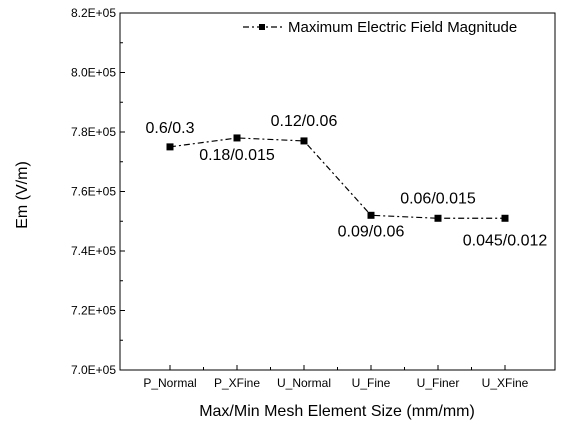  Describe the element at coordinates (93, 192) in the screenshot. I see `y-tick-label: 7.6E+05` at that location.